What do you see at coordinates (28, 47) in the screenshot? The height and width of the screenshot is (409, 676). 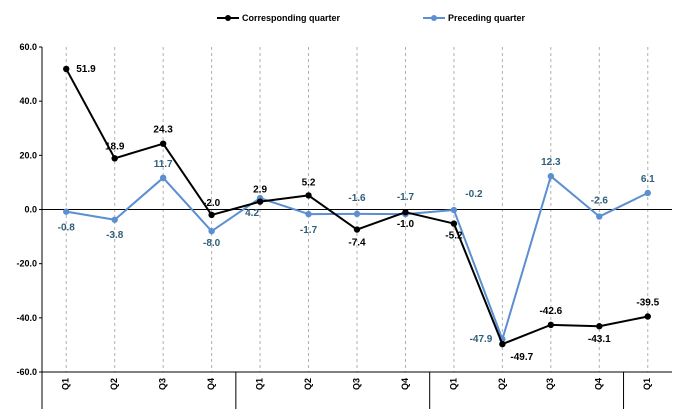 I see `y-tick-label: 60.0` at bounding box center [28, 47].